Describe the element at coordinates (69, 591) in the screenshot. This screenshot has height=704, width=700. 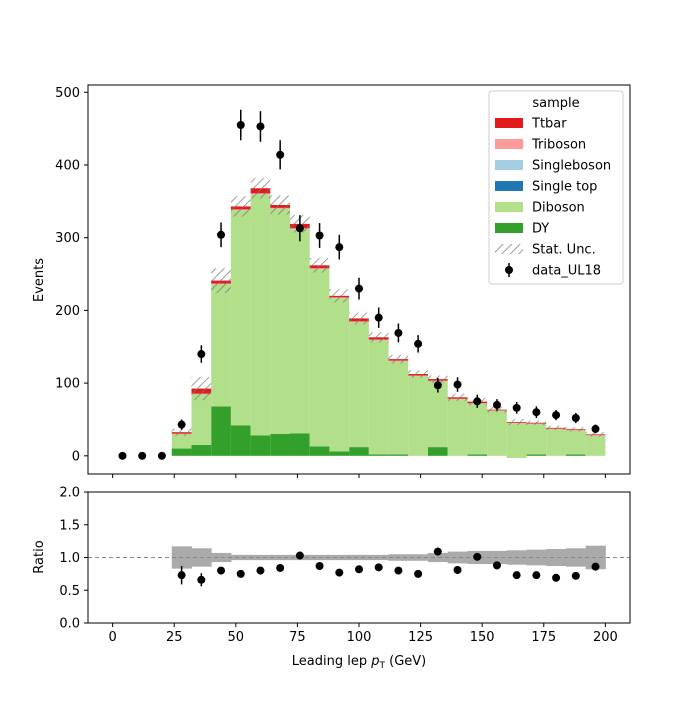
I see `y-tick-label: 0.5` at that location.